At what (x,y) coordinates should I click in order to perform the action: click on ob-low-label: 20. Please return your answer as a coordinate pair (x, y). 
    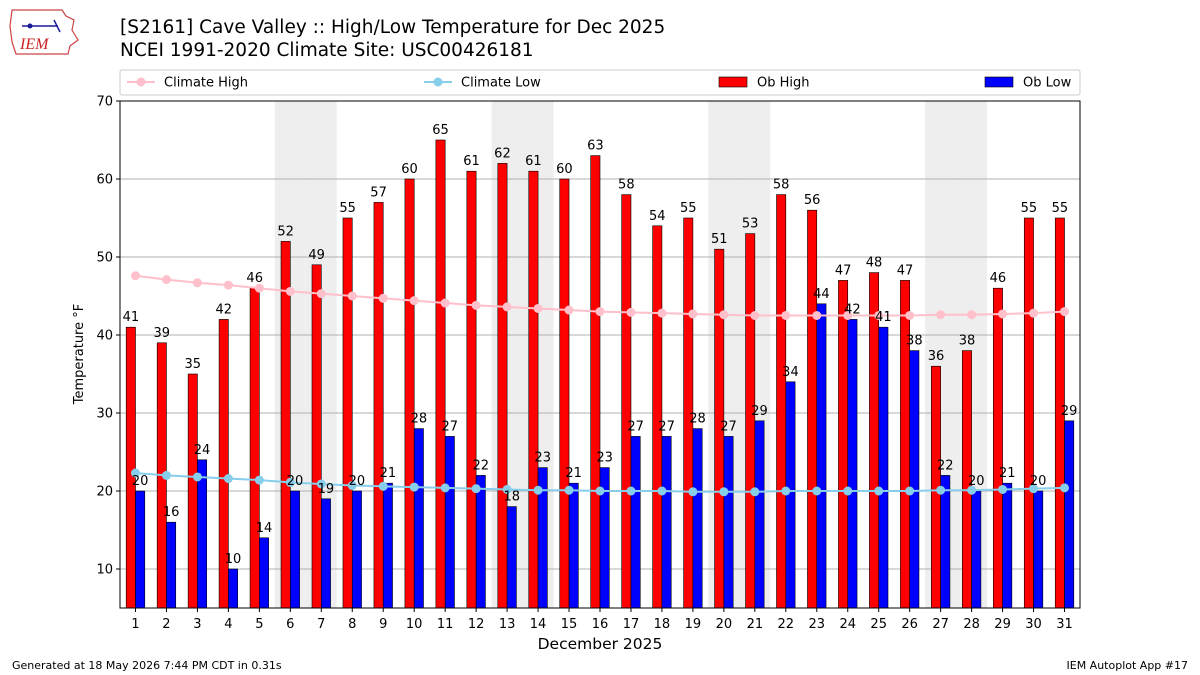
    Looking at the image, I should click on (357, 481).